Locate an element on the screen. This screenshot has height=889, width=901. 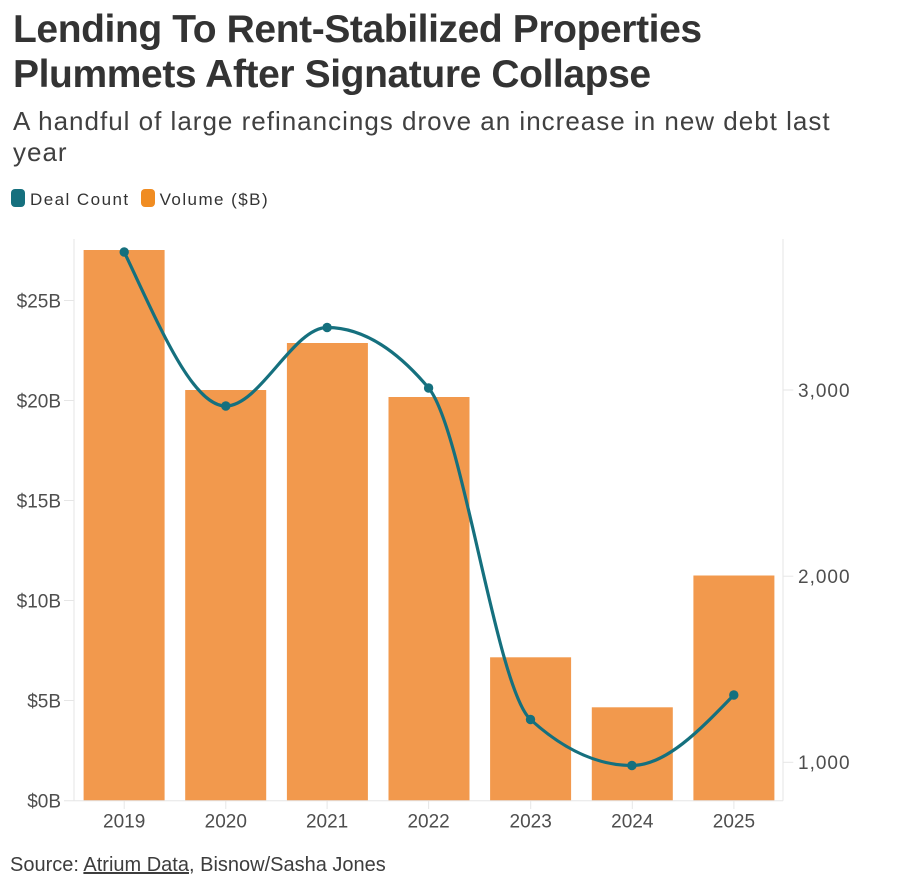
svg-text: 2022 is located at coordinates (428, 822).